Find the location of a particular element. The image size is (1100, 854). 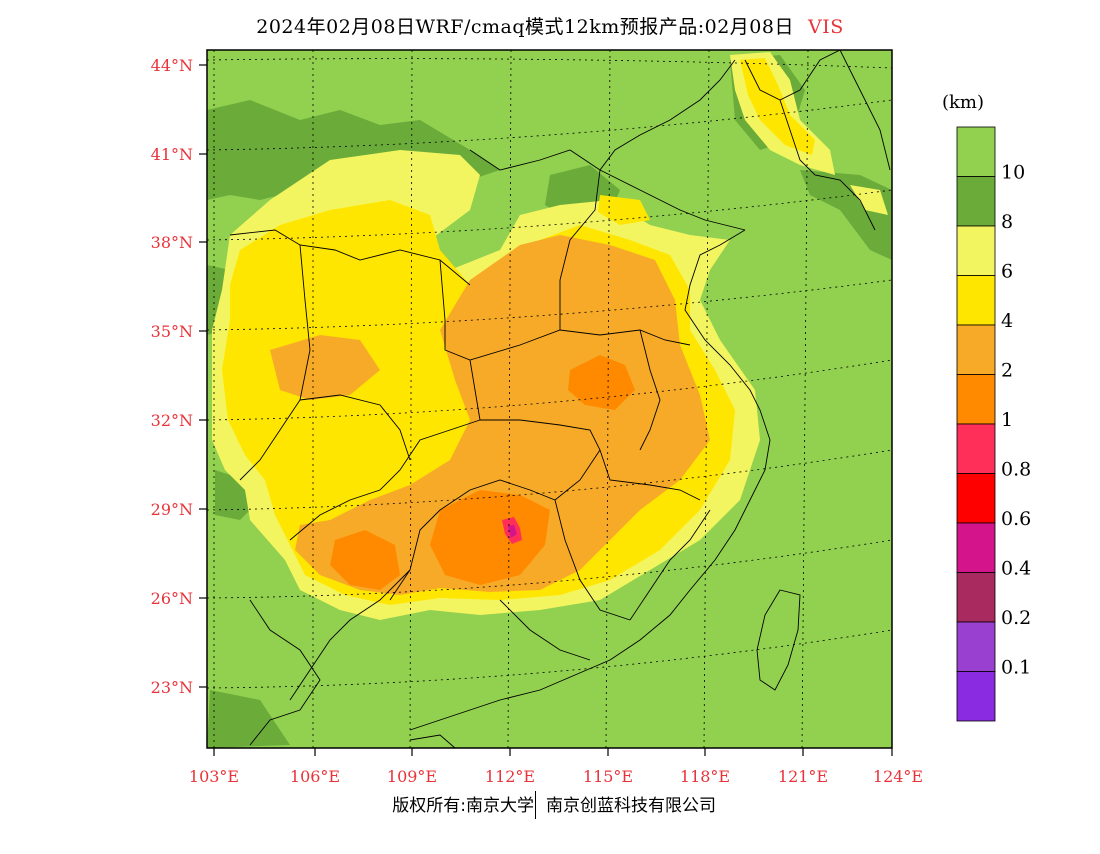

lat-tick-label: 38°N is located at coordinates (172, 242).